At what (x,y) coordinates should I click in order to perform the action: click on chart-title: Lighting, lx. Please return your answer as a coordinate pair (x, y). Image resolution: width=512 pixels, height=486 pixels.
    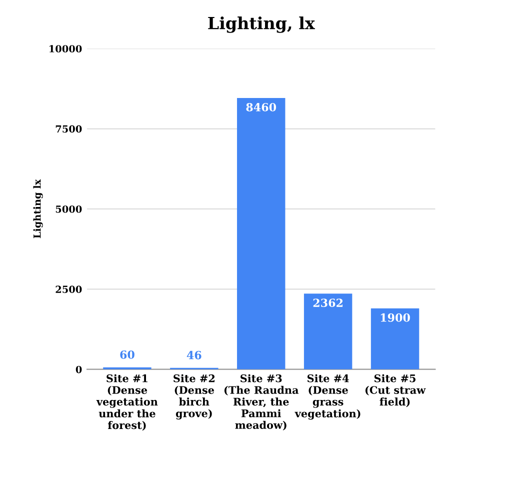
    Looking at the image, I should click on (261, 24).